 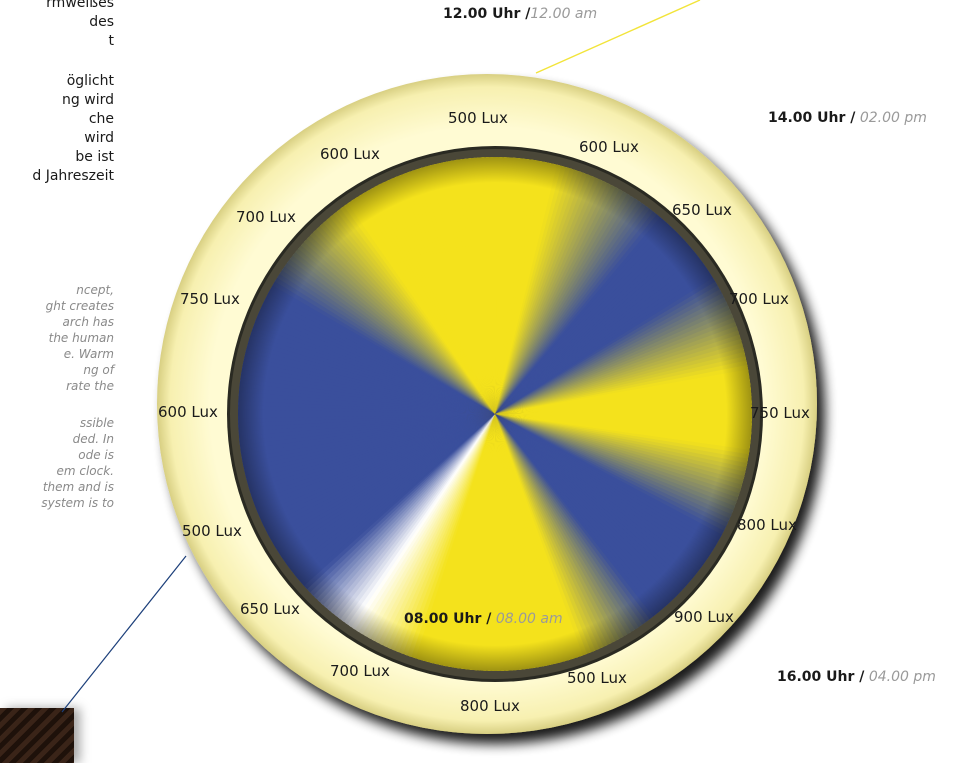 I want to click on lux-label: 900 Lux, so click(x=704, y=617).